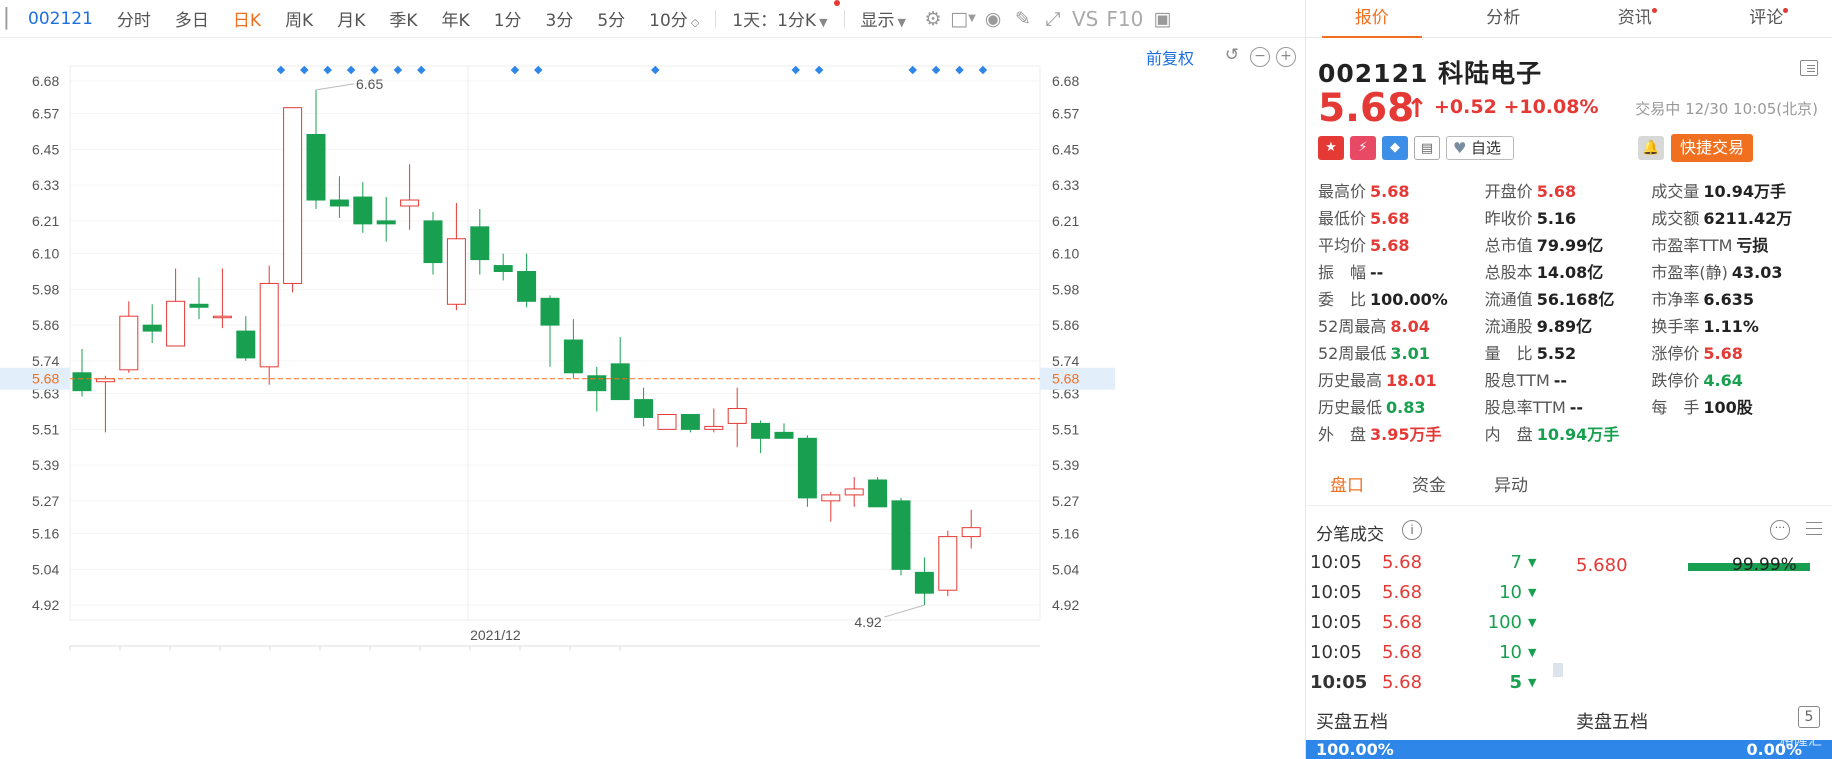 Image resolution: width=1832 pixels, height=759 pixels. Describe the element at coordinates (780, 15) in the screenshot. I see `period-select: 1天：1分K ▼` at that location.